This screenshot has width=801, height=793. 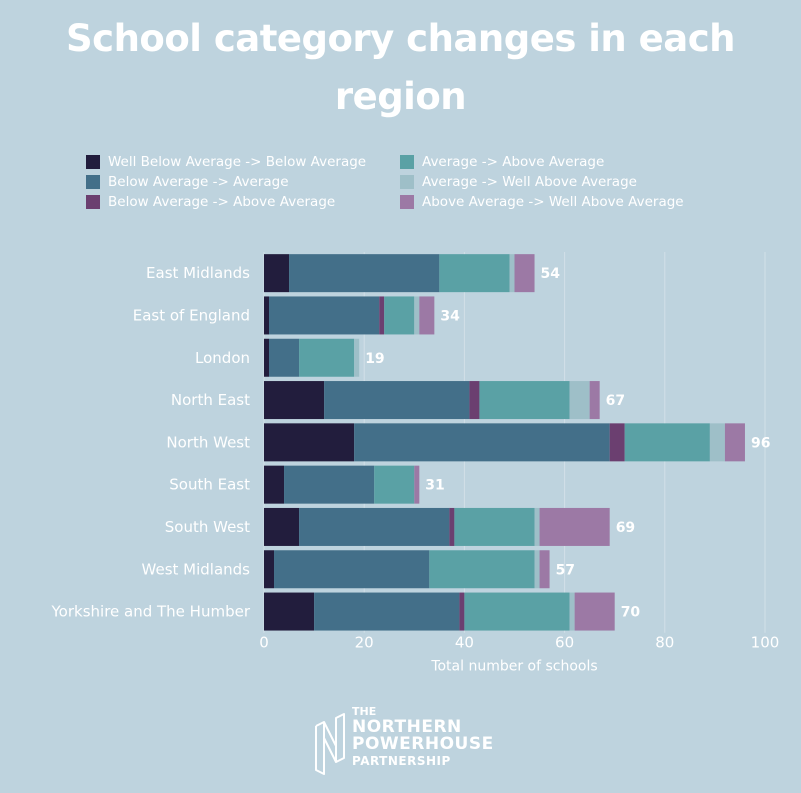 What do you see at coordinates (407, 727) in the screenshot?
I see `logo-line-northern: NORTHERN` at bounding box center [407, 727].